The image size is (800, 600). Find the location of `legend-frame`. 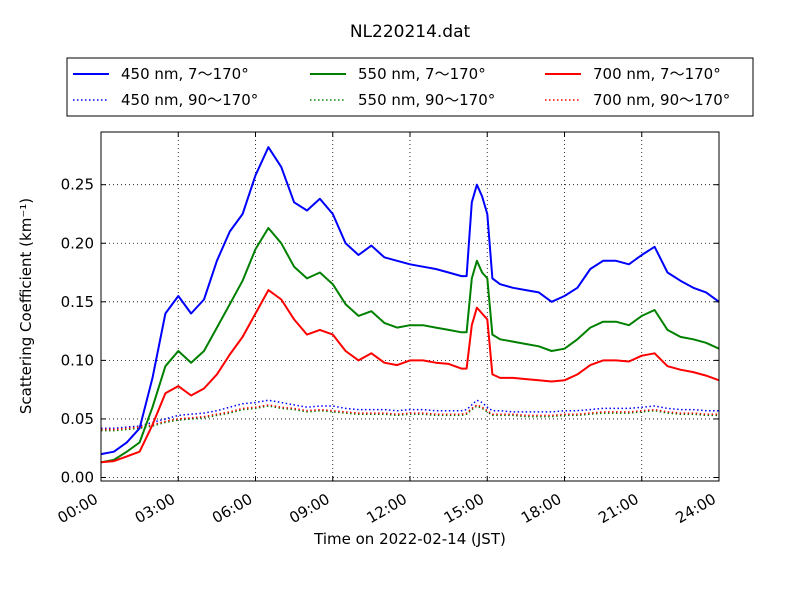

legend-frame is located at coordinates (410, 87).